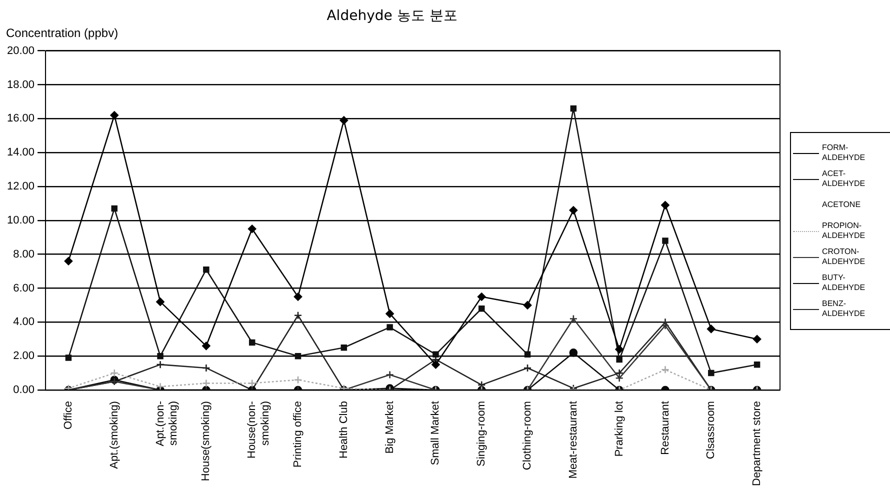 This screenshot has height=489, width=890. I want to click on legend-label: FORM- ALDEHYDE, so click(844, 153).